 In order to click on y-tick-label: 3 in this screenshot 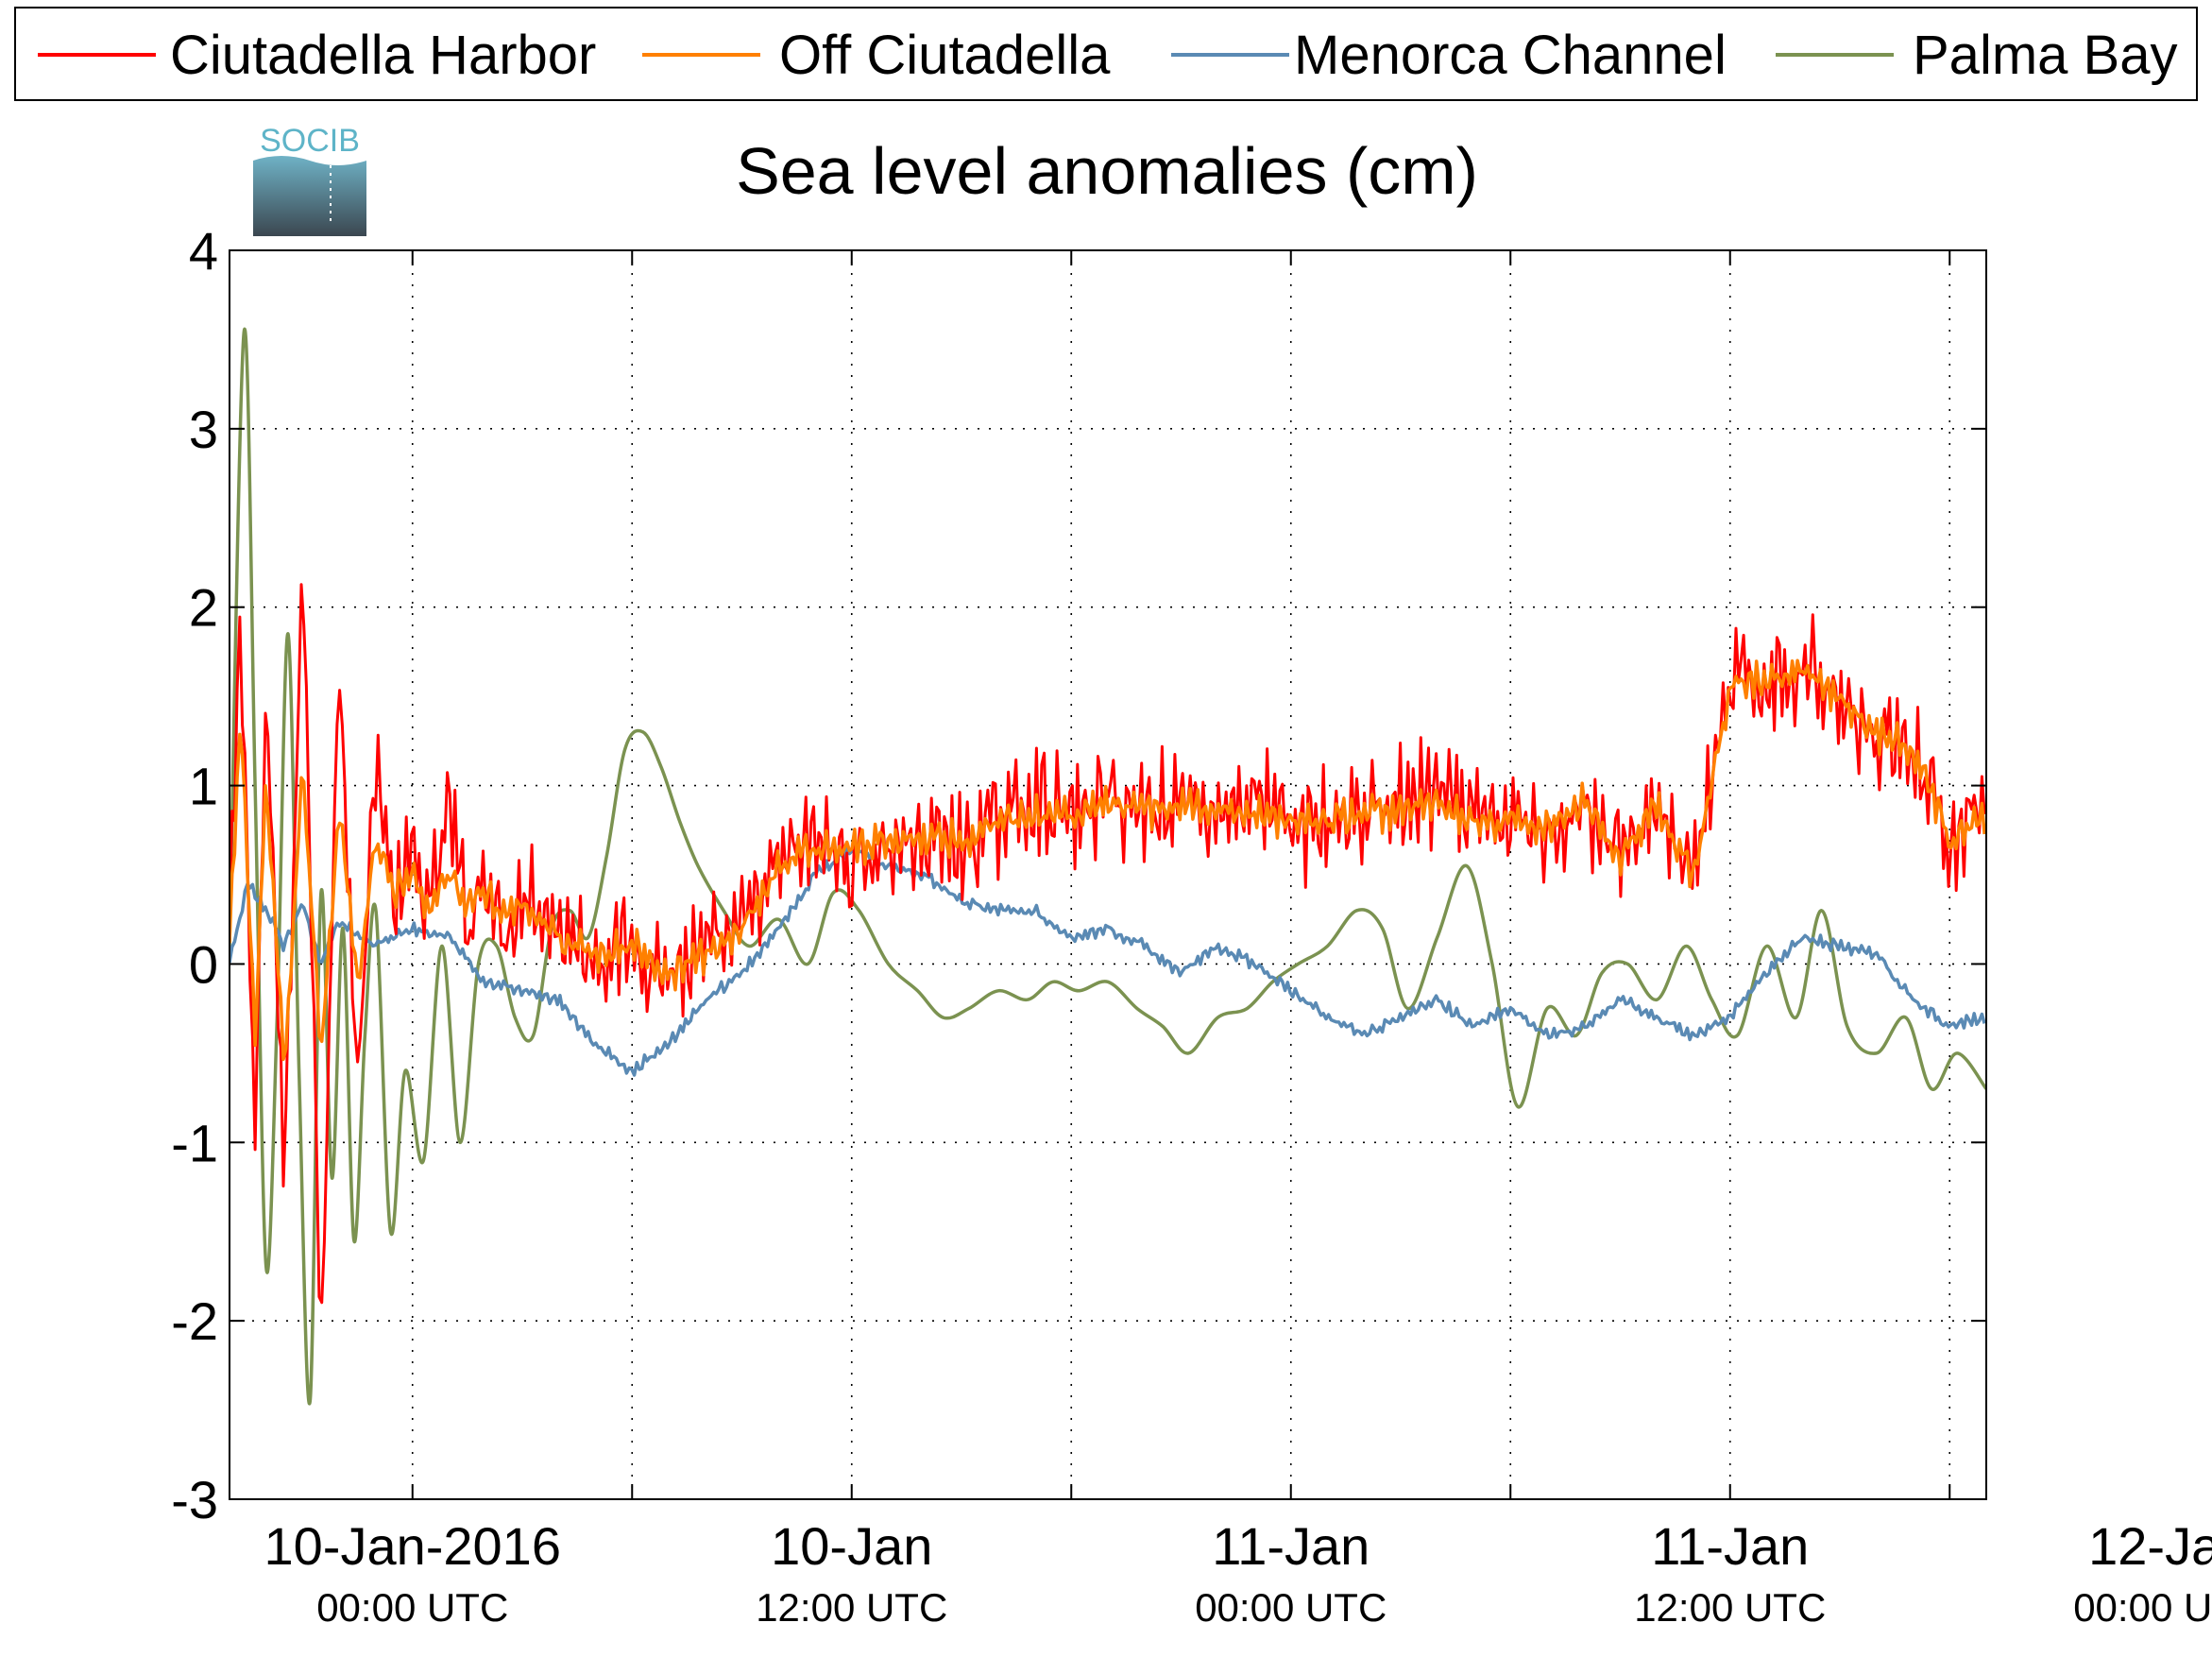, I will do `click(203, 429)`.